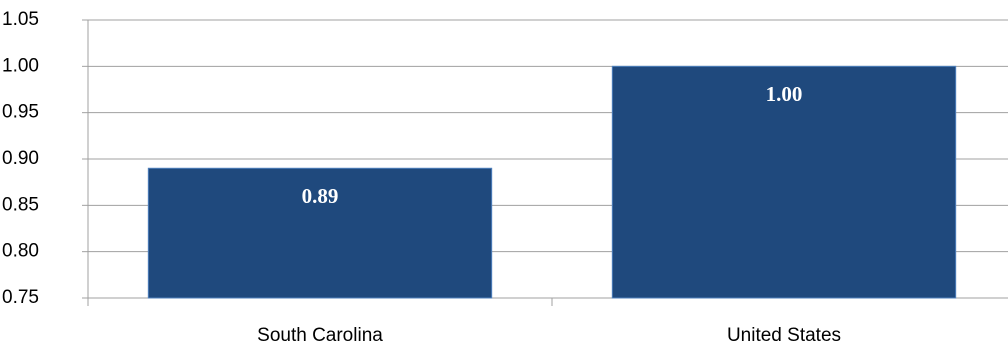  What do you see at coordinates (20, 112) in the screenshot?
I see `y-tick-label: 0.95` at bounding box center [20, 112].